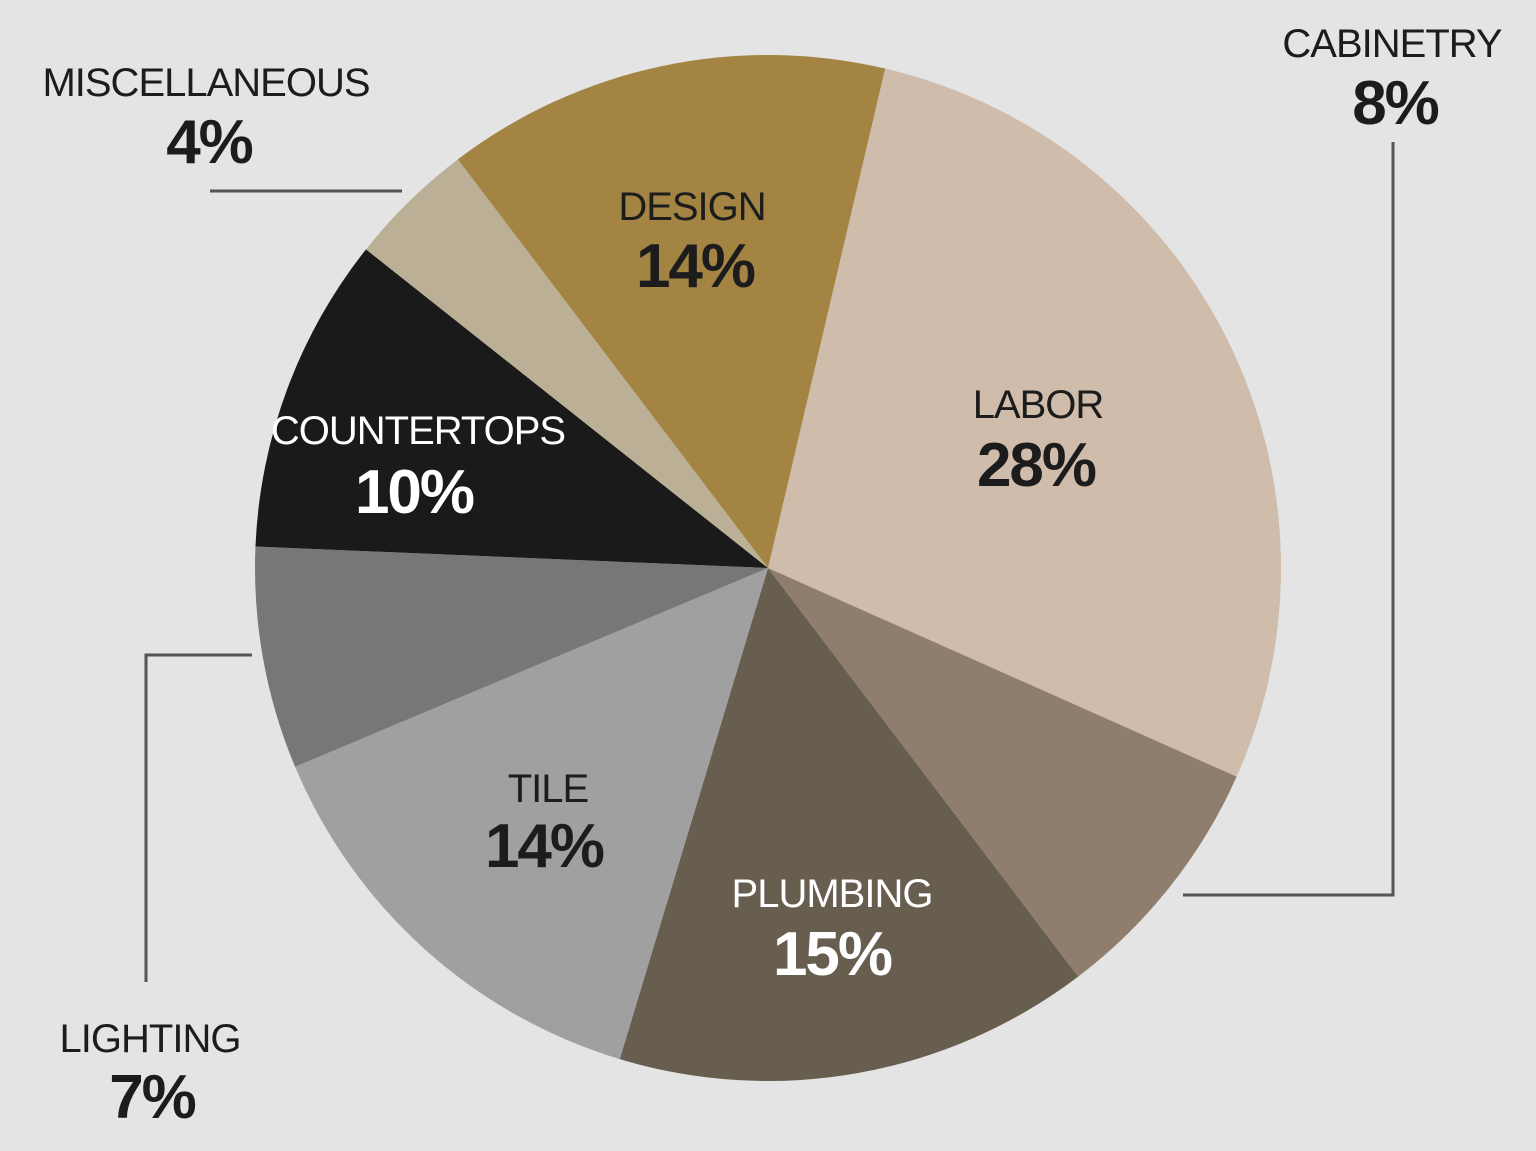  Describe the element at coordinates (205, 83) in the screenshot. I see `label-misc-name: MISCELLANEOUS` at that location.